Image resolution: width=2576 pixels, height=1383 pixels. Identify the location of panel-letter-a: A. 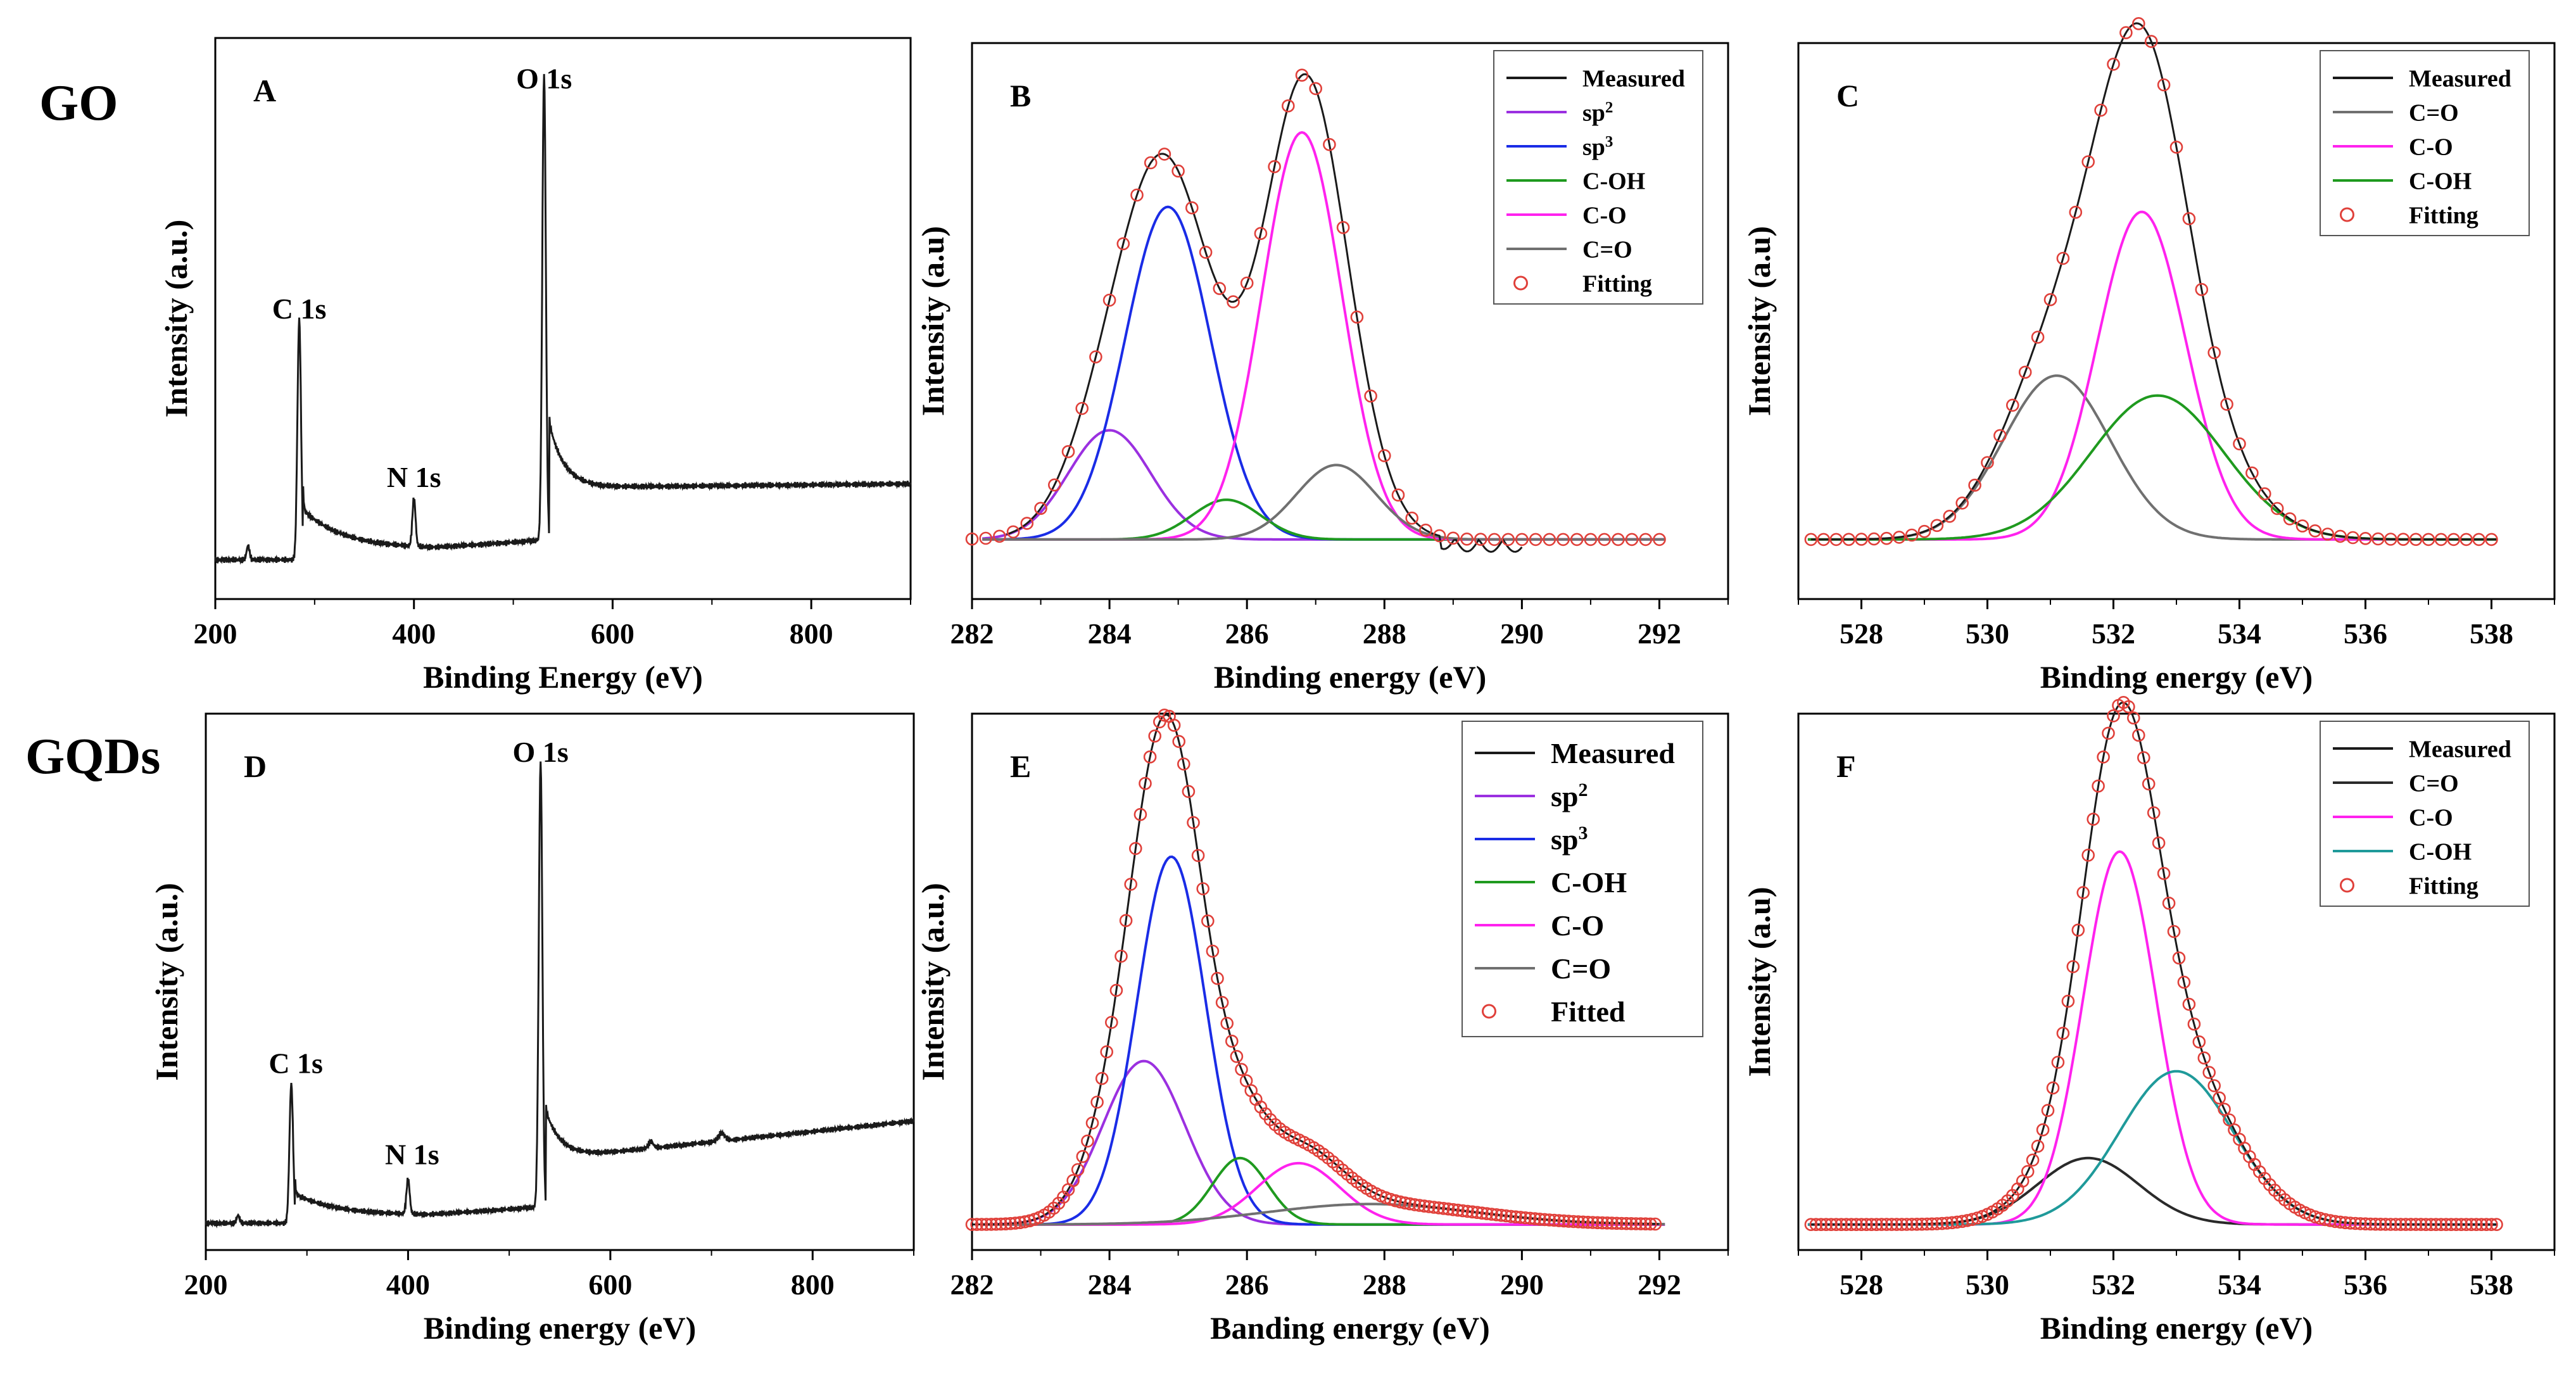
(264, 90).